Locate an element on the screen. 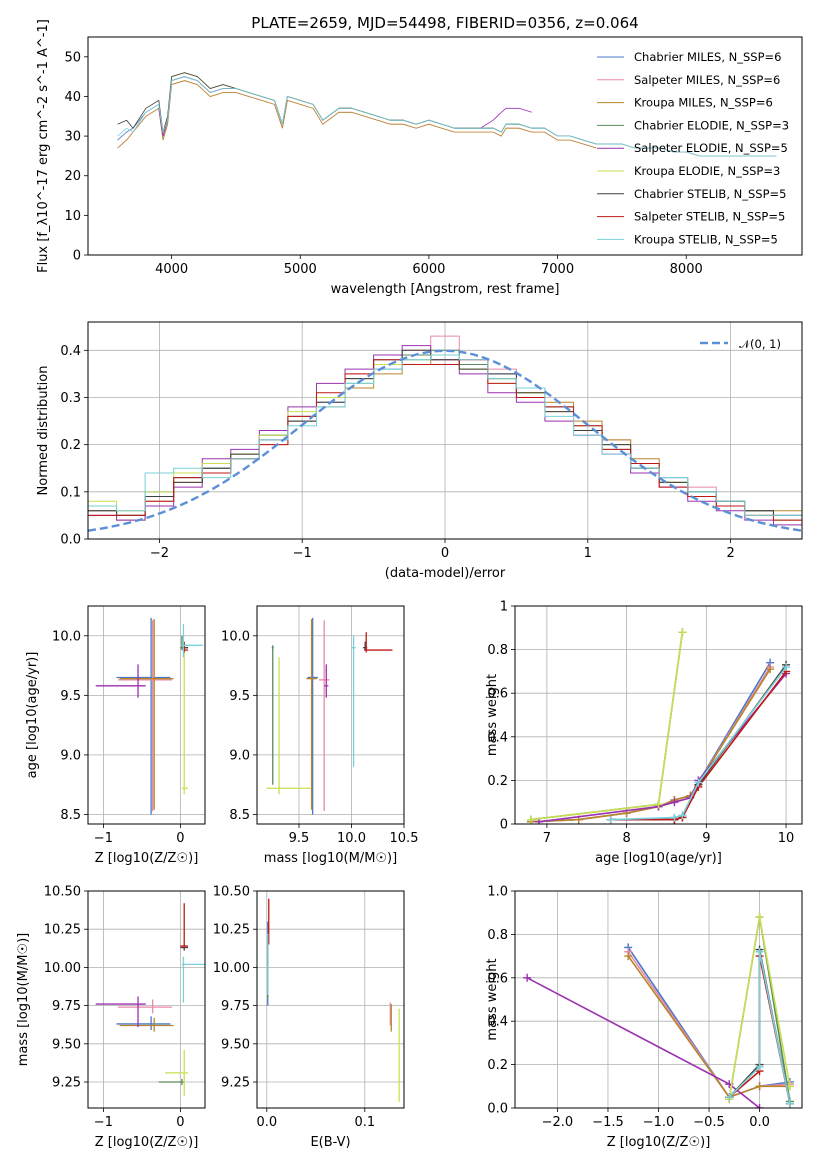 This screenshot has width=819, height=1170. y-tick-label: 10 is located at coordinates (72, 216).